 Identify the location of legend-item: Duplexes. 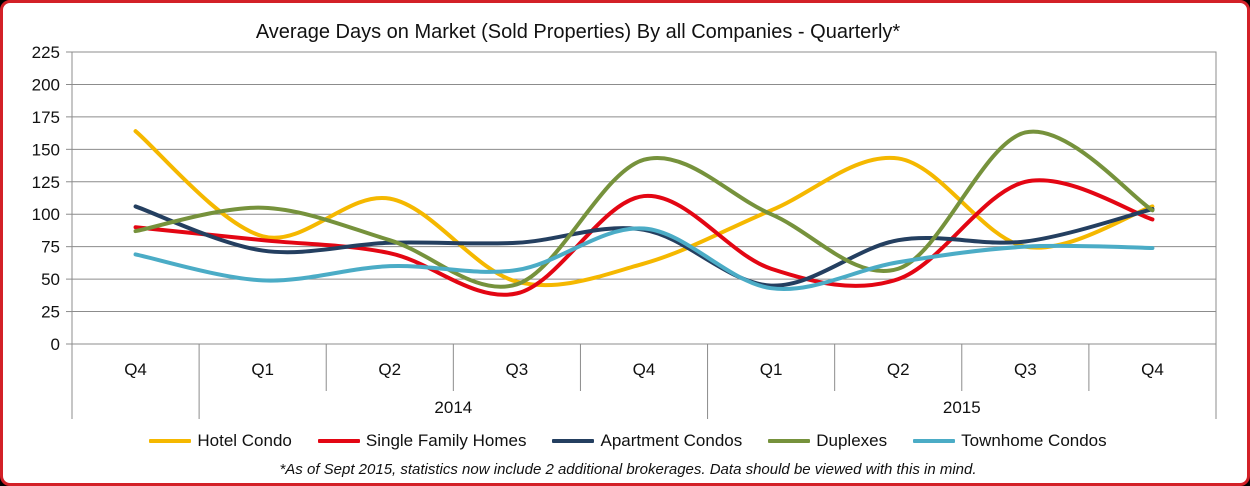
(827, 441).